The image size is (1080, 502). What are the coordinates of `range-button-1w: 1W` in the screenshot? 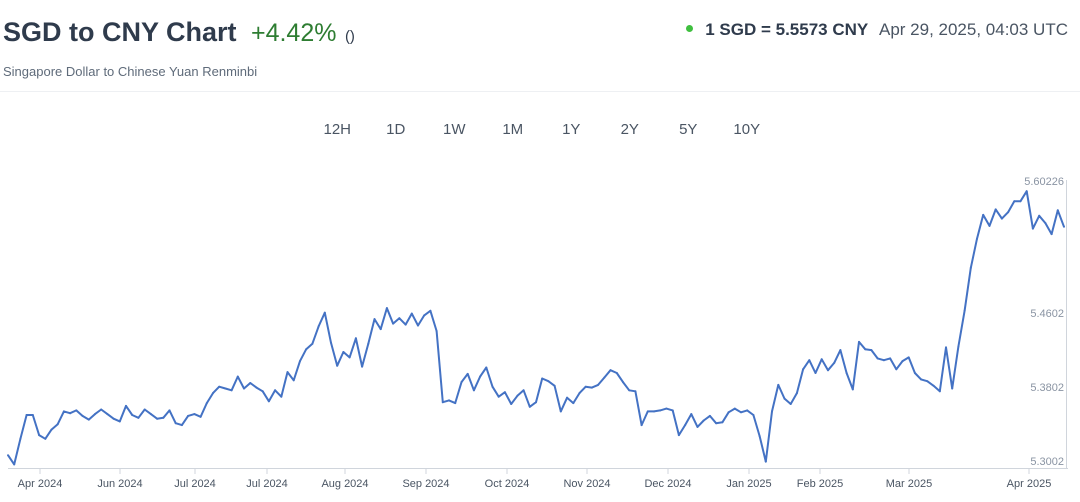 It's located at (454, 129).